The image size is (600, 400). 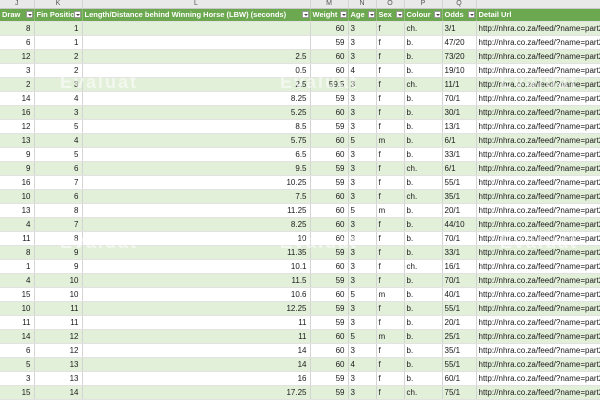 What do you see at coordinates (58, 4) in the screenshot?
I see `column-letter-k: K` at bounding box center [58, 4].